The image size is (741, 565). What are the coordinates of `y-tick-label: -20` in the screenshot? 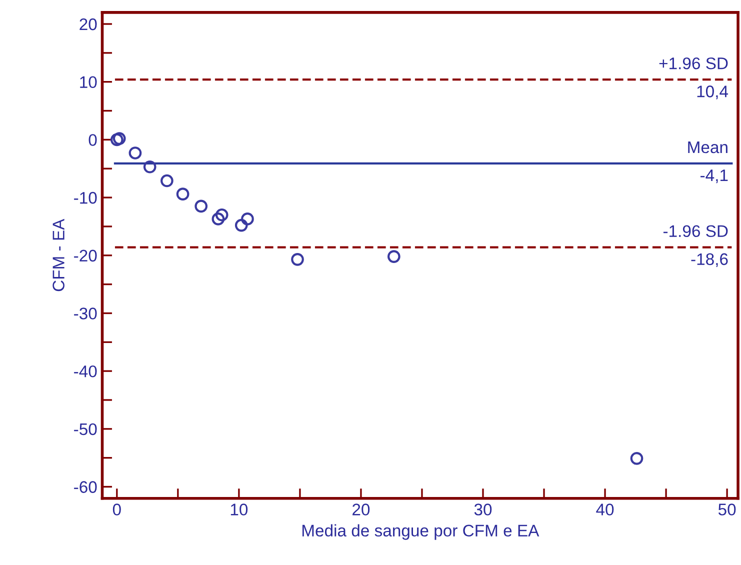 It's located at (85, 256).